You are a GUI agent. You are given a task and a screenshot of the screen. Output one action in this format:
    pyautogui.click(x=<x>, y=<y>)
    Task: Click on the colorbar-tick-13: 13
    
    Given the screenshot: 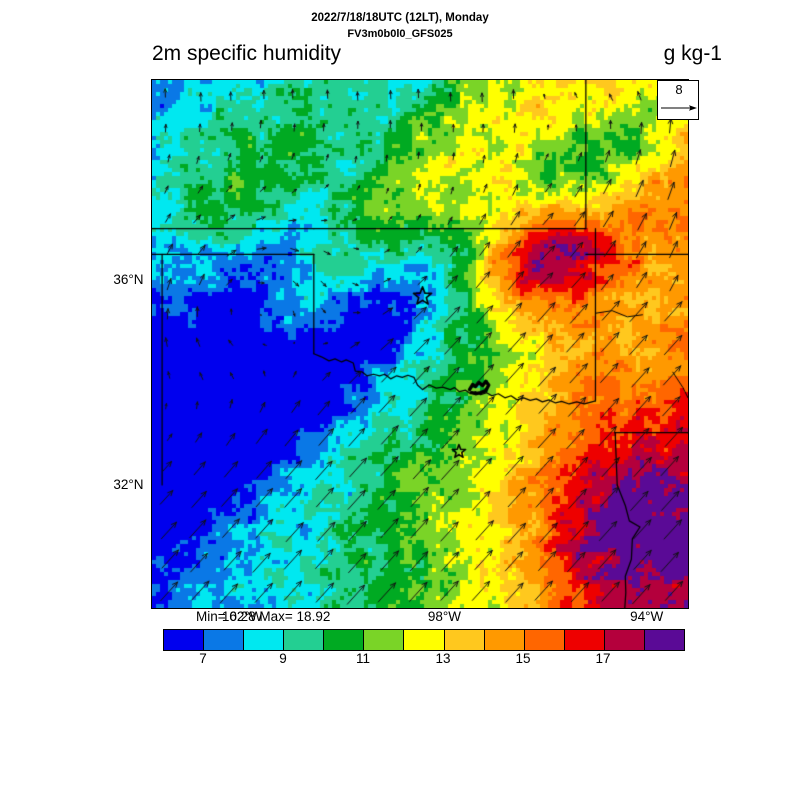 What is the action you would take?
    pyautogui.click(x=443, y=658)
    